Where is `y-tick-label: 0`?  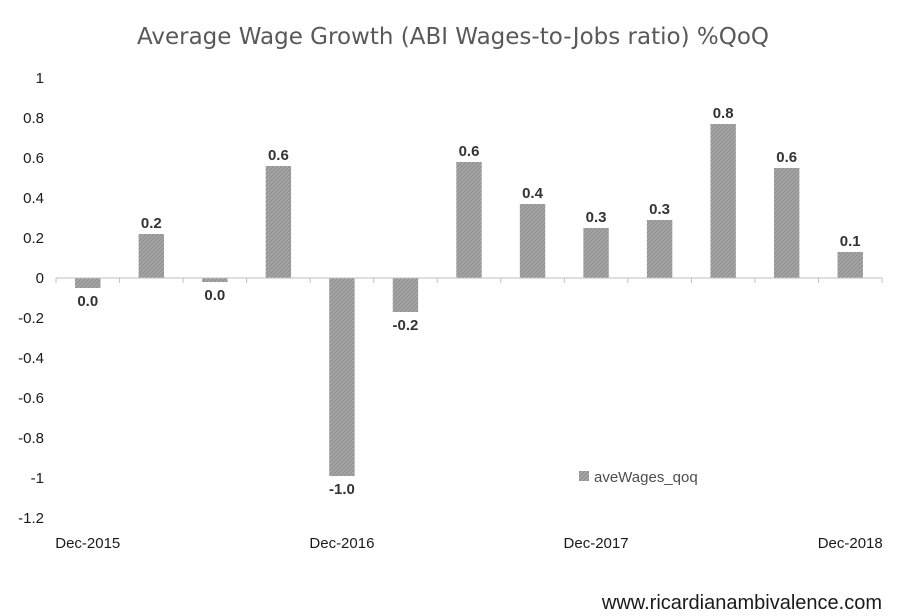 y-tick-label: 0 is located at coordinates (40, 278).